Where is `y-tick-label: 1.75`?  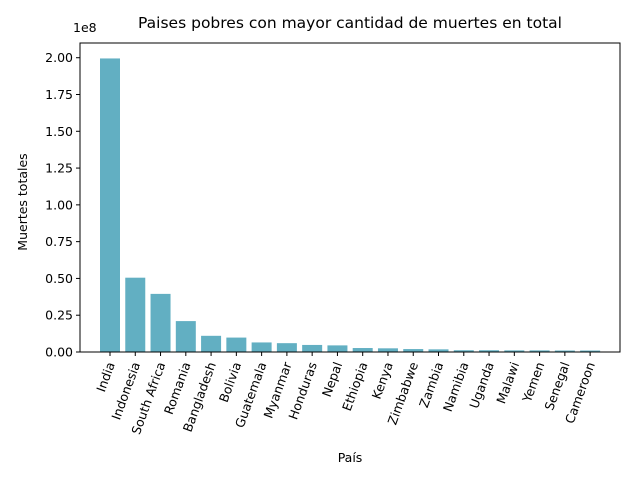 y-tick-label: 1.75 is located at coordinates (59, 94).